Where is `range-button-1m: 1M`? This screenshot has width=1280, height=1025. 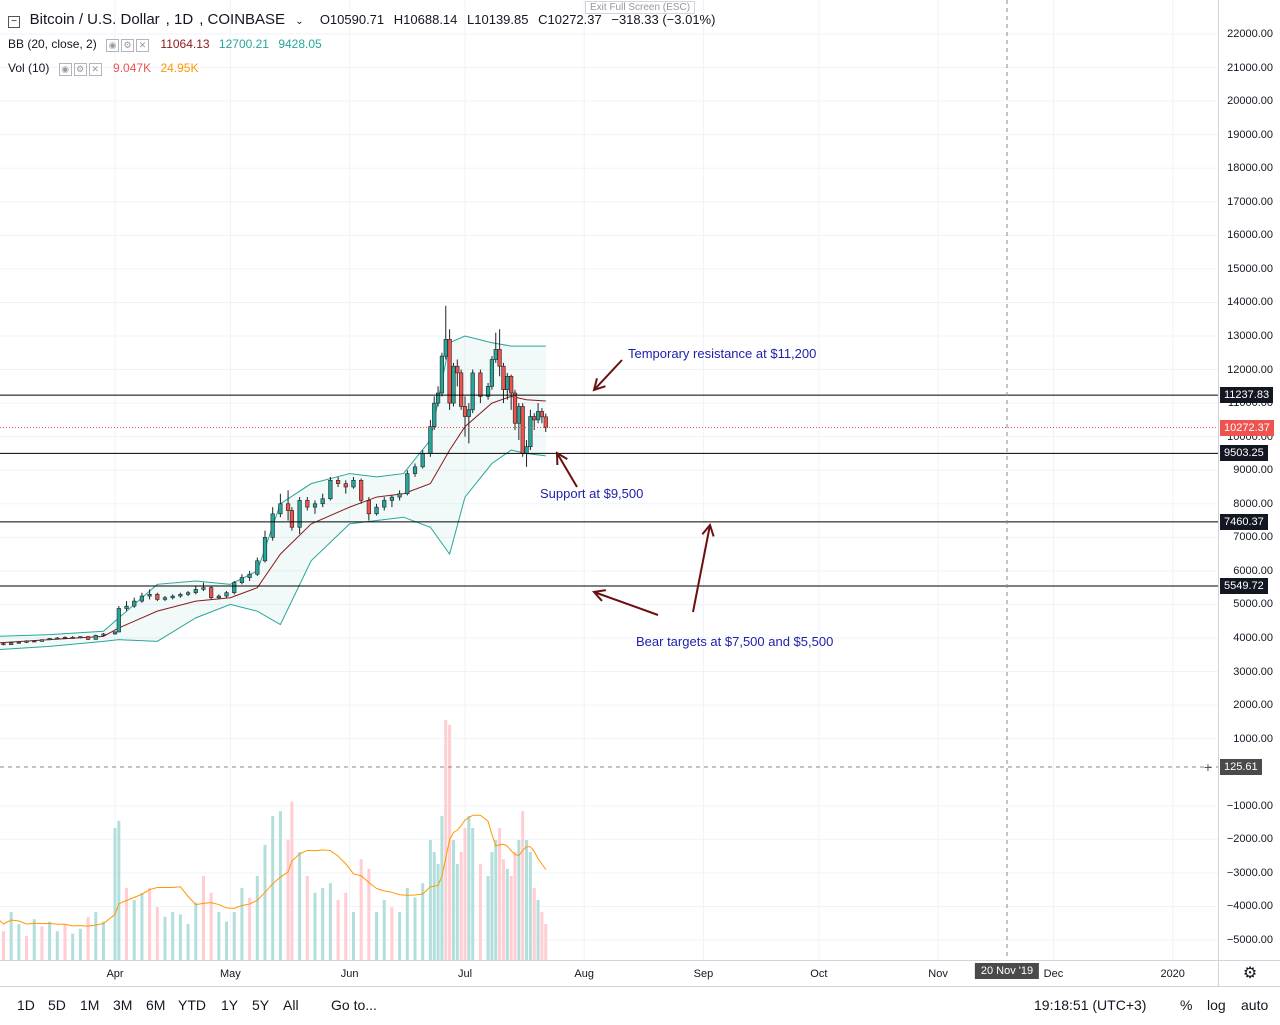
range-button-1m: 1M is located at coordinates (90, 1005).